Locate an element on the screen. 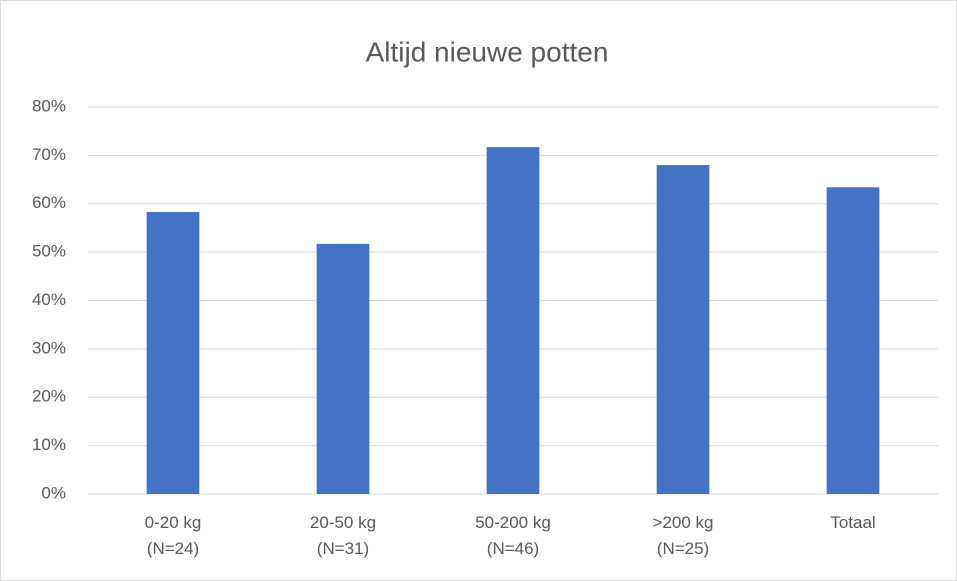 The image size is (957, 581). x-tick-label-line: Totaal is located at coordinates (852, 522).